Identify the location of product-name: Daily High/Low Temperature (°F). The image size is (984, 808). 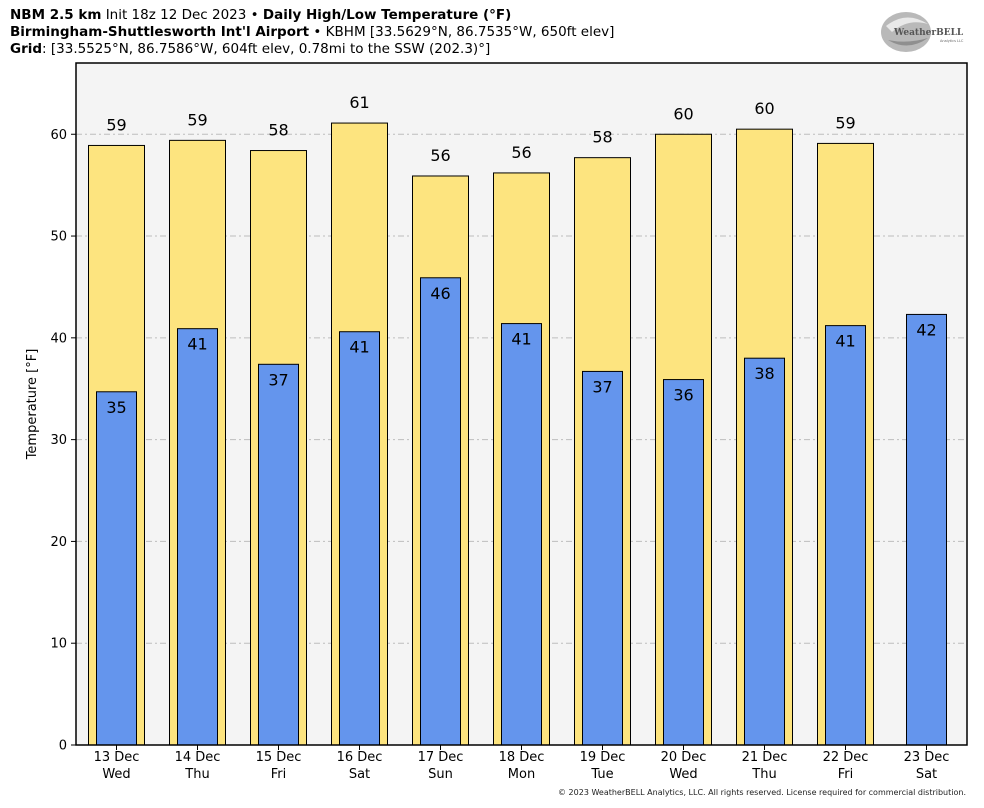
(387, 15).